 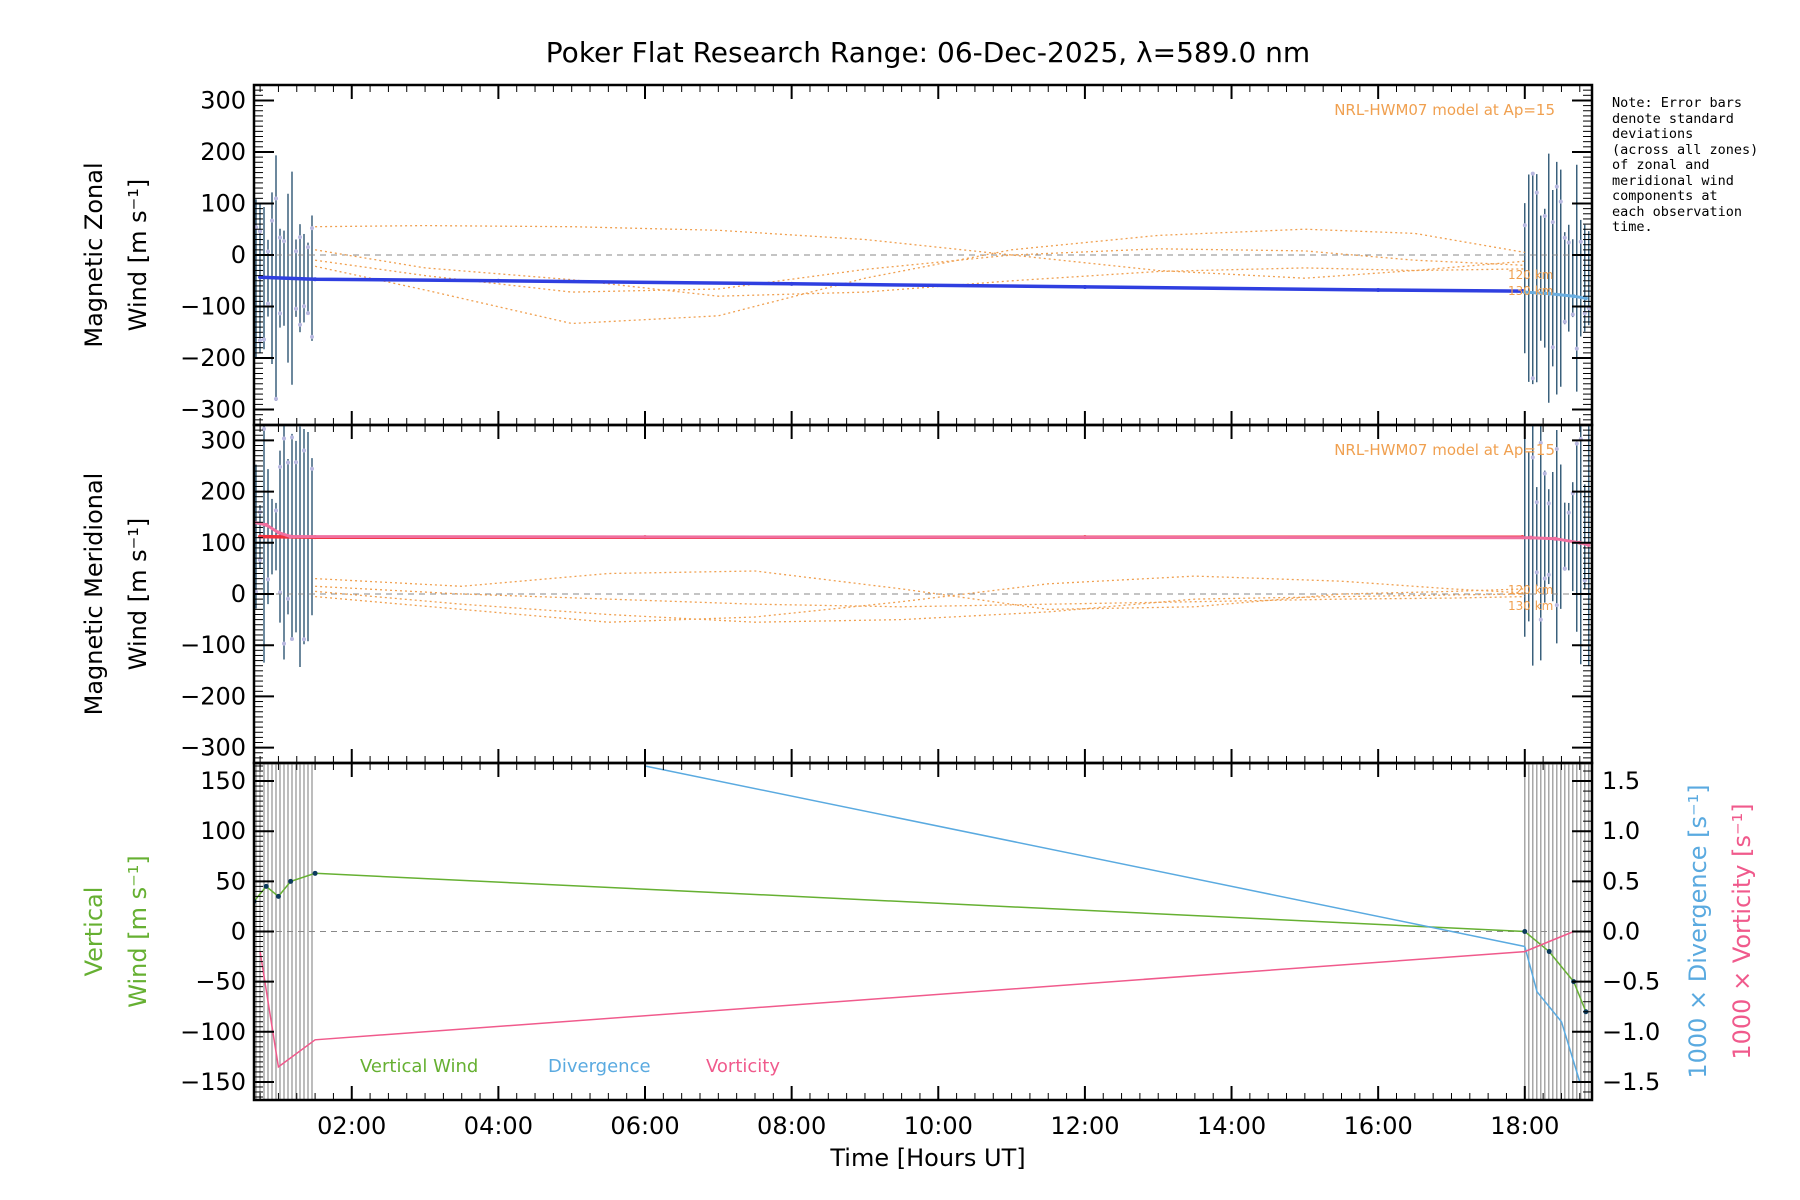 What do you see at coordinates (419, 1066) in the screenshot?
I see `legend-entry: Vertical Wind` at bounding box center [419, 1066].